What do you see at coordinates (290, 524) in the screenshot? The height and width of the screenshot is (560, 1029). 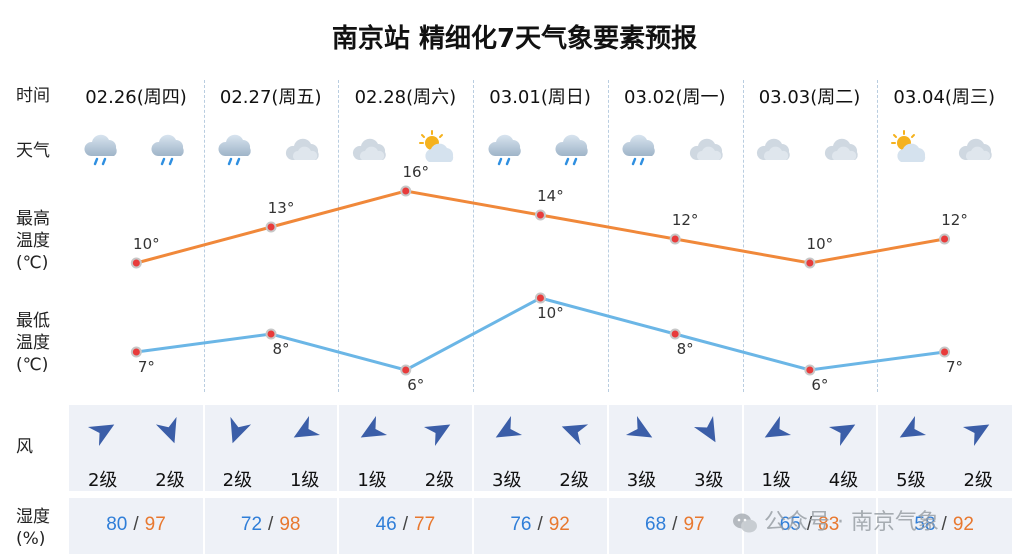 I see `humidity-max: 98` at bounding box center [290, 524].